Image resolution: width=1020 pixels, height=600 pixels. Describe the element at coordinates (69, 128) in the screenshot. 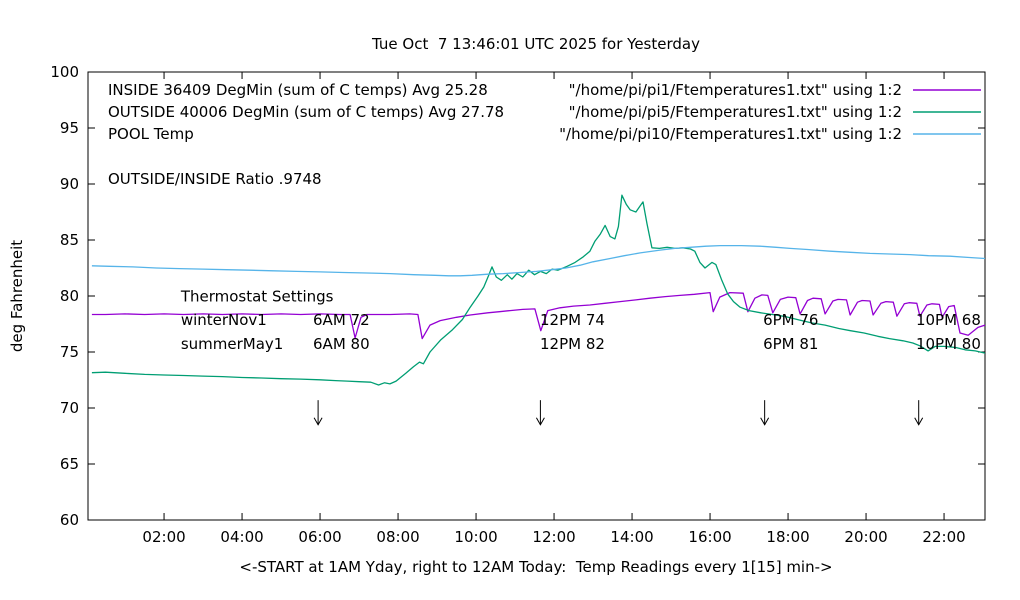

I see `y-tick-label: 95` at that location.